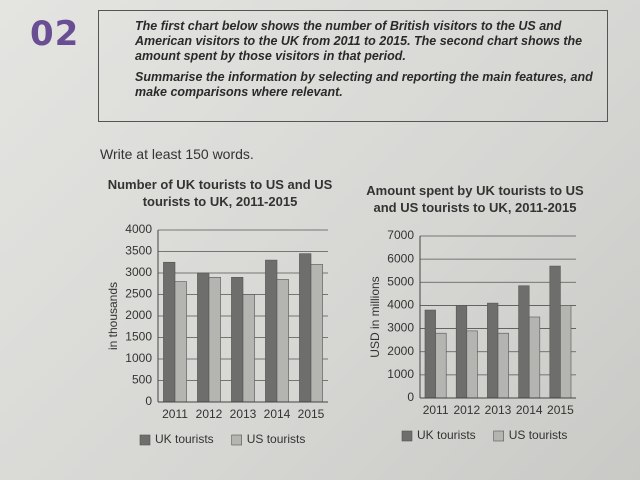 The width and height of the screenshot is (640, 480). Describe the element at coordinates (400, 235) in the screenshot. I see `y-tick-label: 7000` at that location.